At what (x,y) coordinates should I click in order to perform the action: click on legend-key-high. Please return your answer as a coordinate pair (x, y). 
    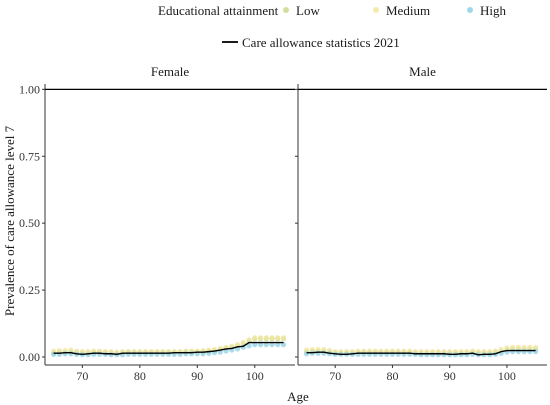
    Looking at the image, I should click on (470, 10).